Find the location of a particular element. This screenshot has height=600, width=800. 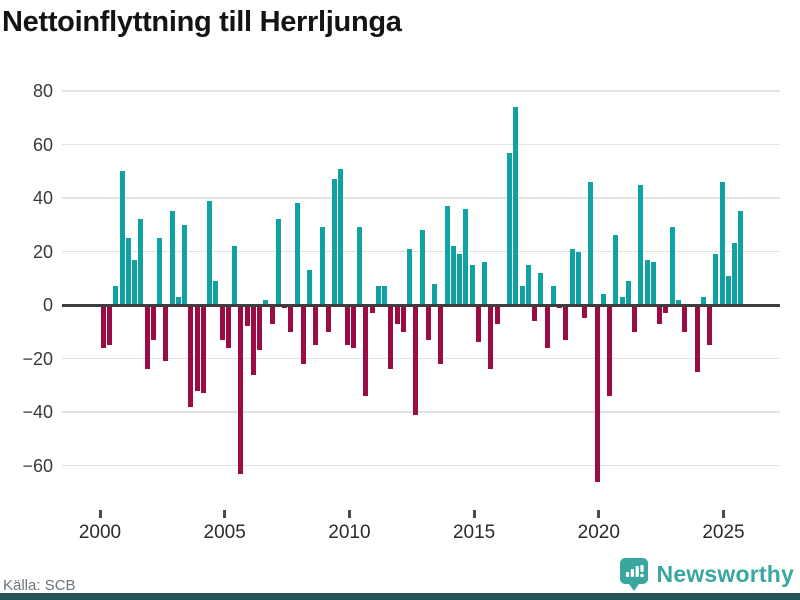

y-axis-tick-label: 80 is located at coordinates (42, 91).